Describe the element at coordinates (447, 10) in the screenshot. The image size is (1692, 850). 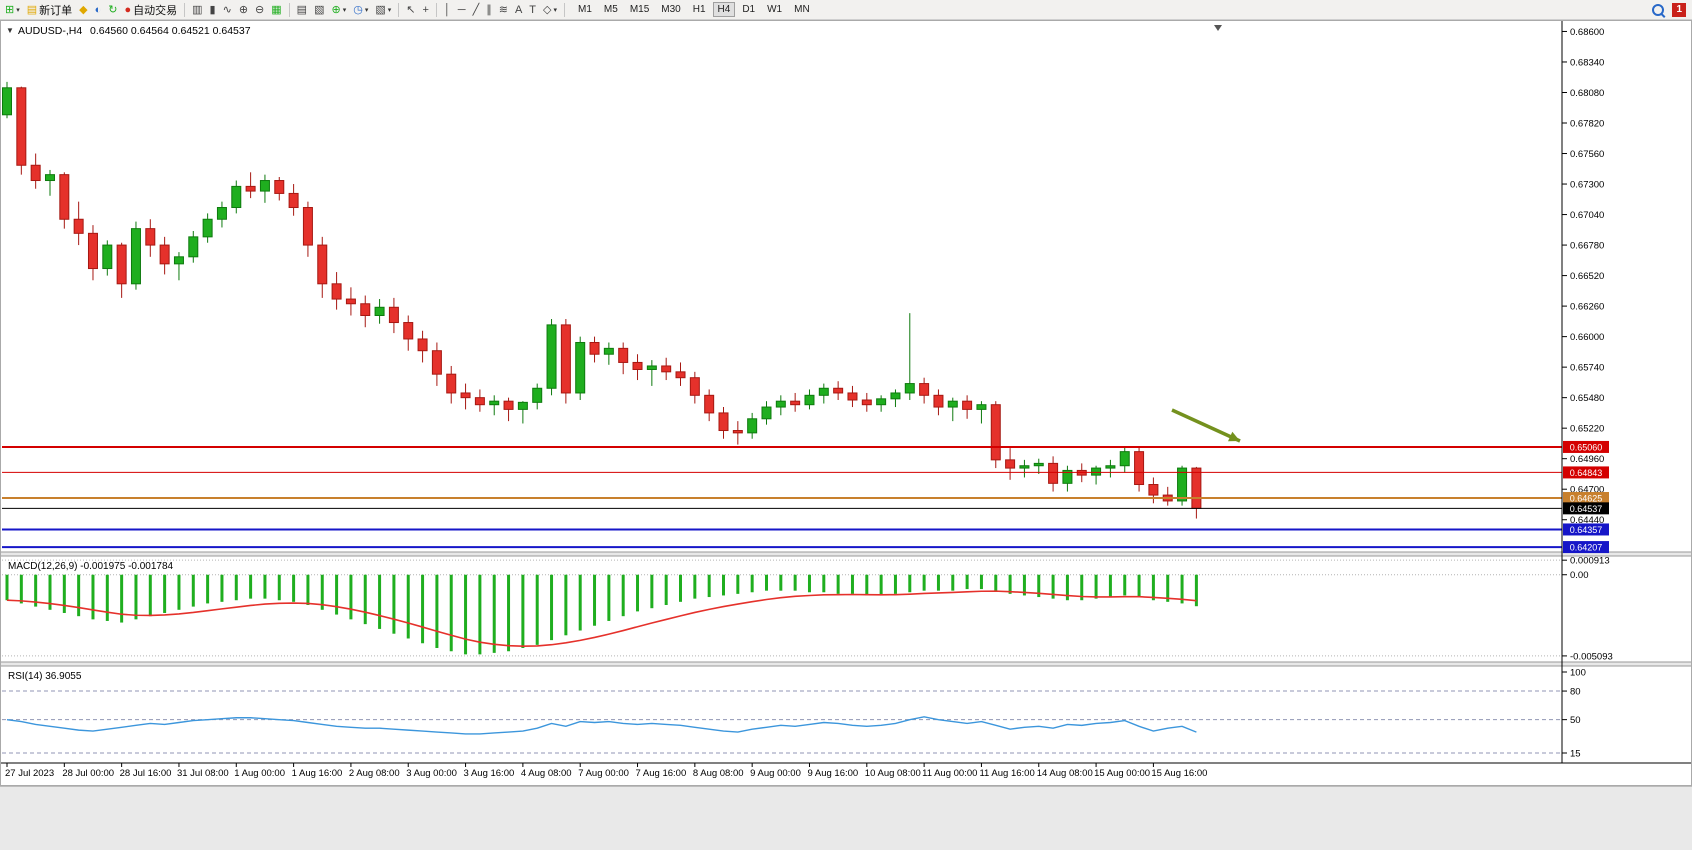
I see `vline-tool-button: │` at that location.